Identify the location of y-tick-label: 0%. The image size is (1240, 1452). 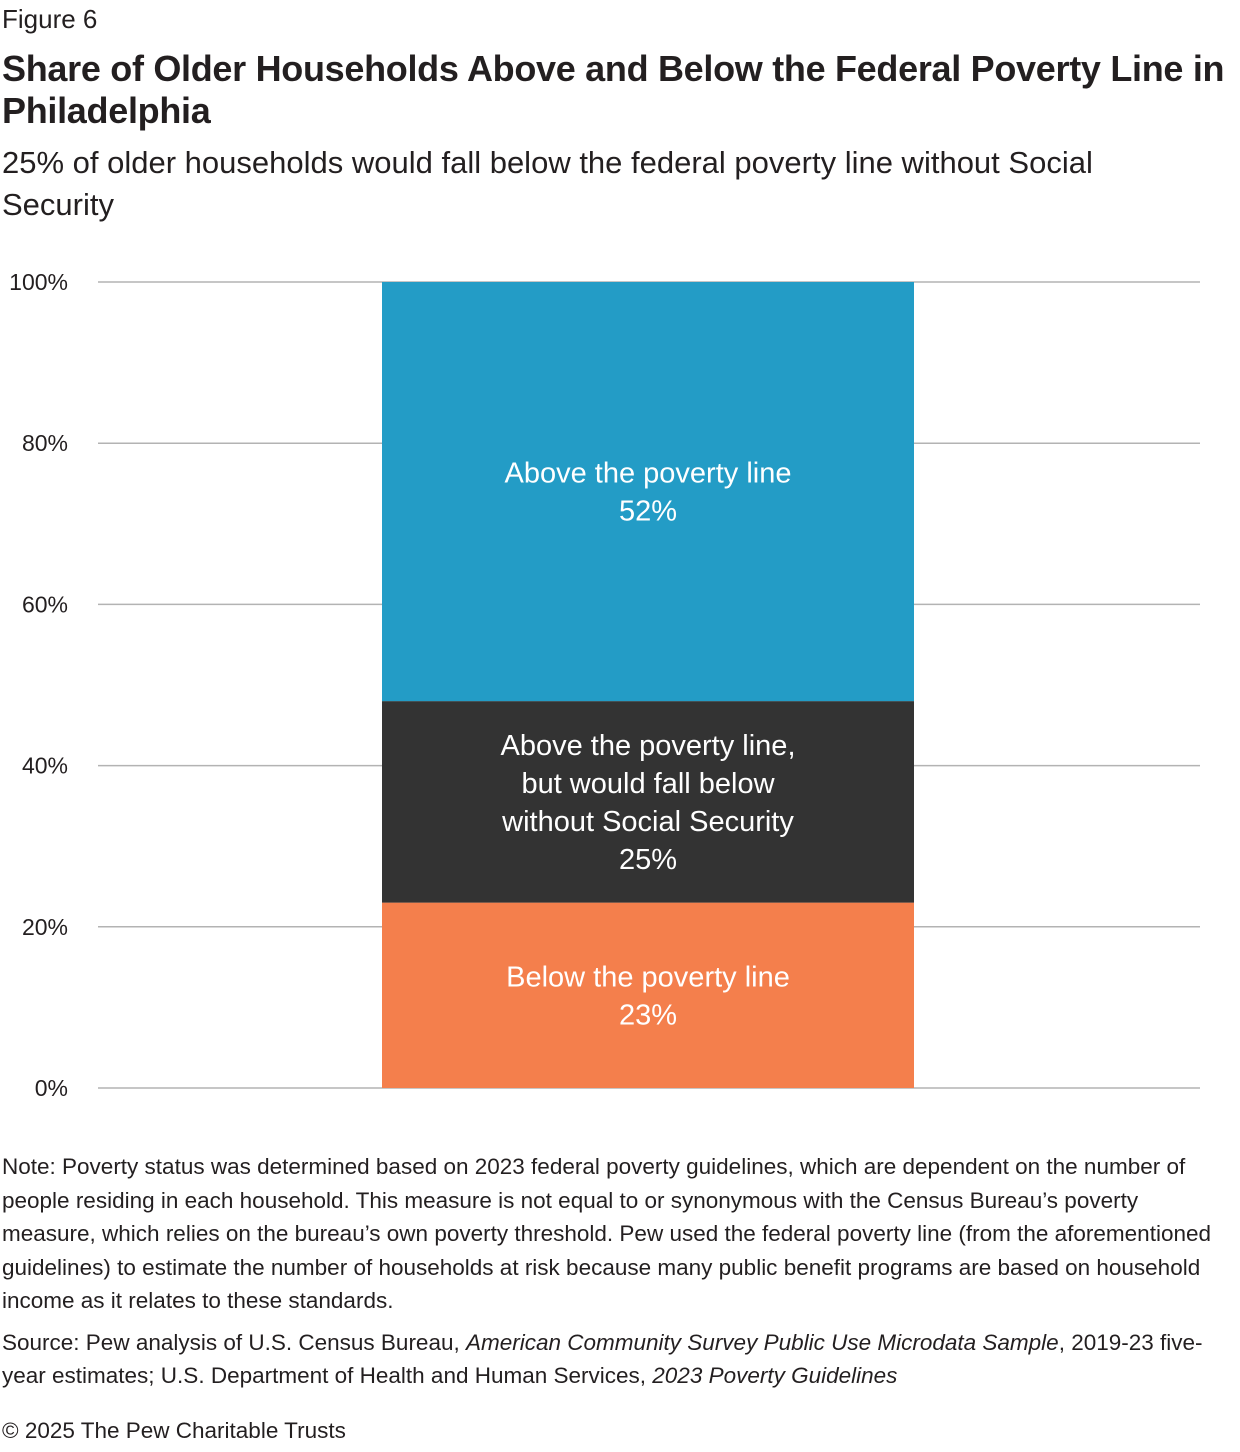
(51, 1088).